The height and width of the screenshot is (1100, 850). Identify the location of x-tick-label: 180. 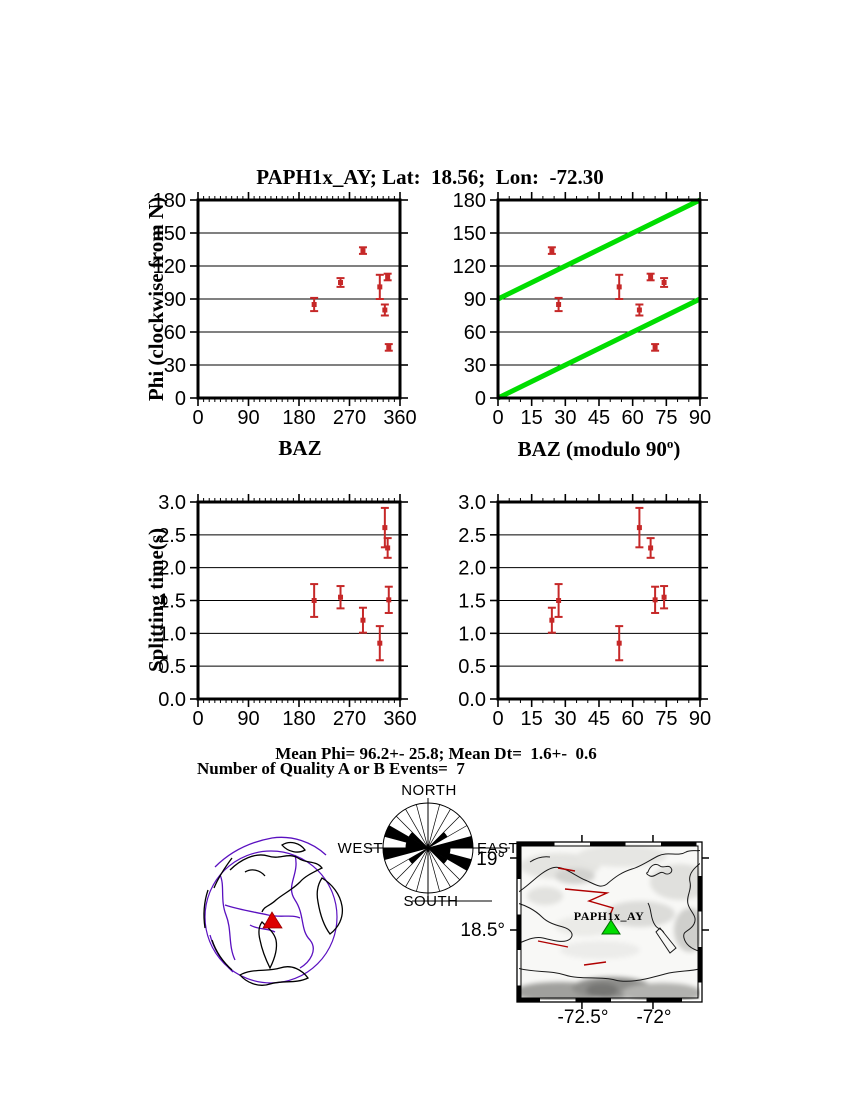
(298, 418).